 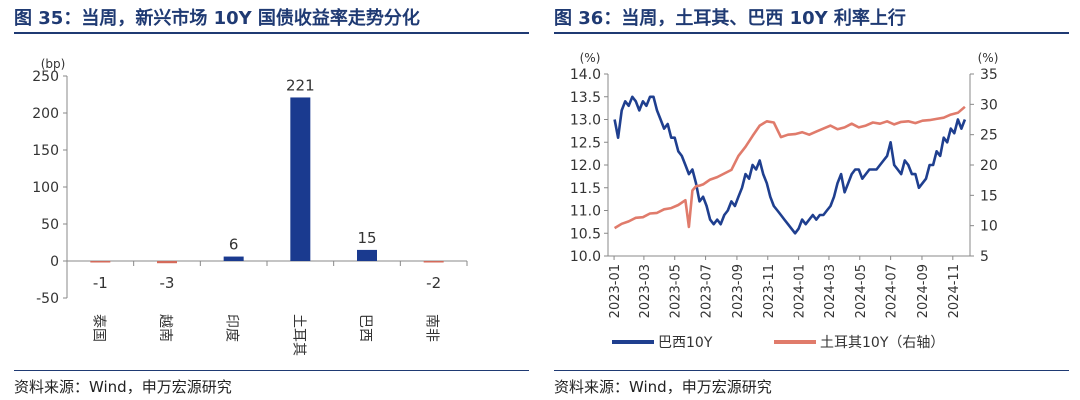 What do you see at coordinates (585, 234) in the screenshot?
I see `line-left-tick-label-1: 10.5` at bounding box center [585, 234].